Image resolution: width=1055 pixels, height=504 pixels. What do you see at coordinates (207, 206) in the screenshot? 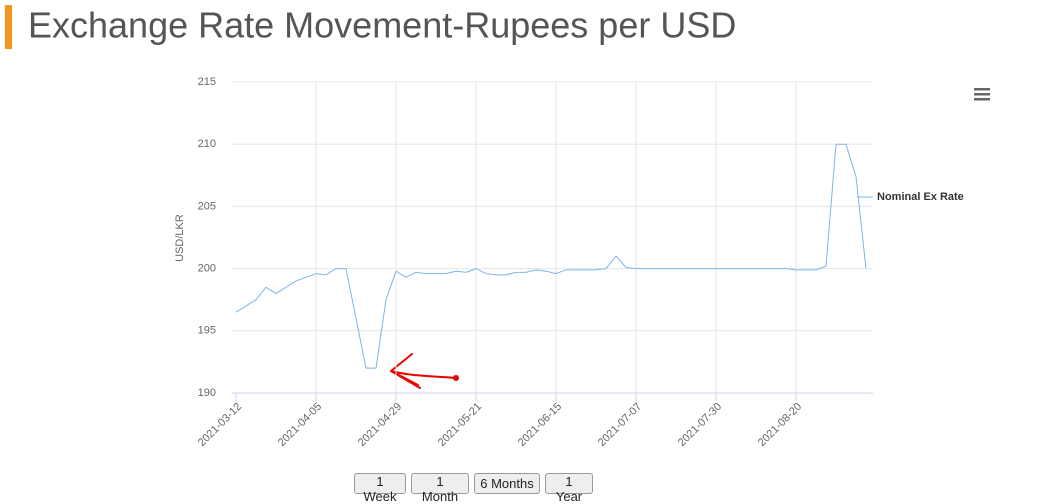
I see `y-tick-label: 205` at bounding box center [207, 206].